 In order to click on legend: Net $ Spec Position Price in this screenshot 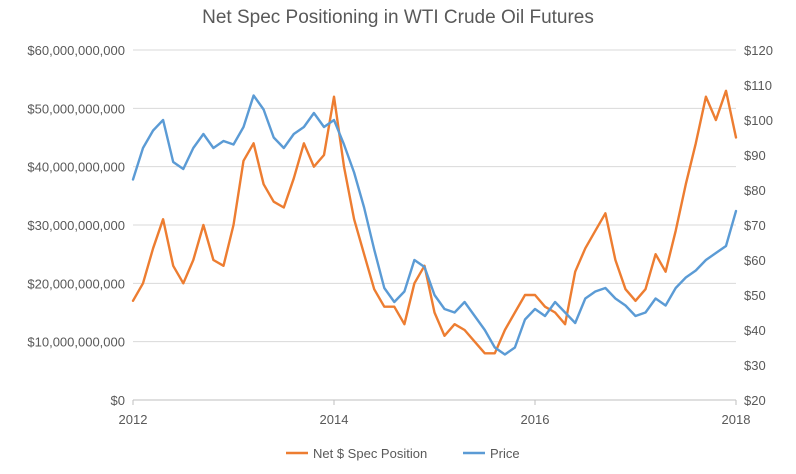, I will do `click(403, 453)`.